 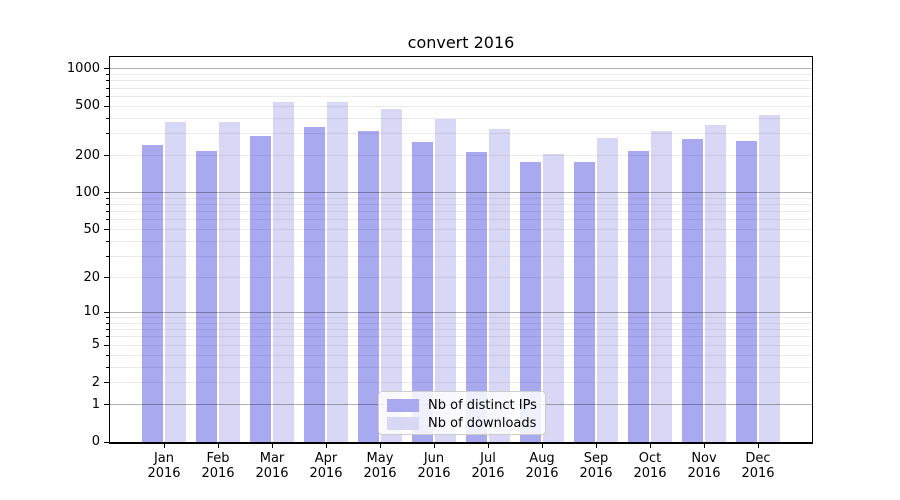 What do you see at coordinates (715, 283) in the screenshot?
I see `bar-downloads-nov` at bounding box center [715, 283].